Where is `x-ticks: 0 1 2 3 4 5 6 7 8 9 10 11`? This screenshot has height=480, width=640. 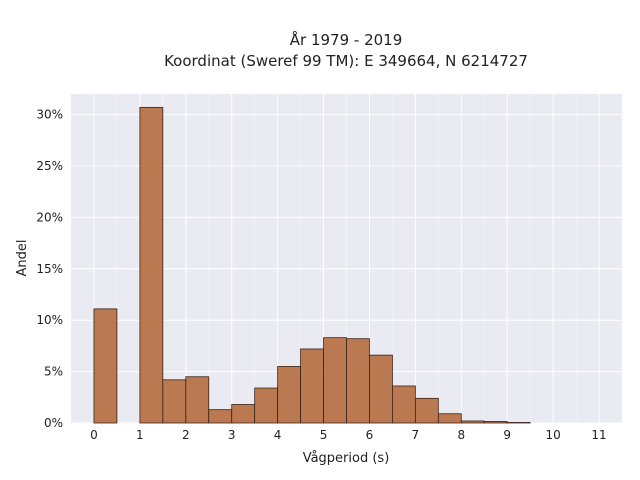 x-ticks: 0 1 2 3 4 5 6 7 8 9 10 11 is located at coordinates (348, 435).